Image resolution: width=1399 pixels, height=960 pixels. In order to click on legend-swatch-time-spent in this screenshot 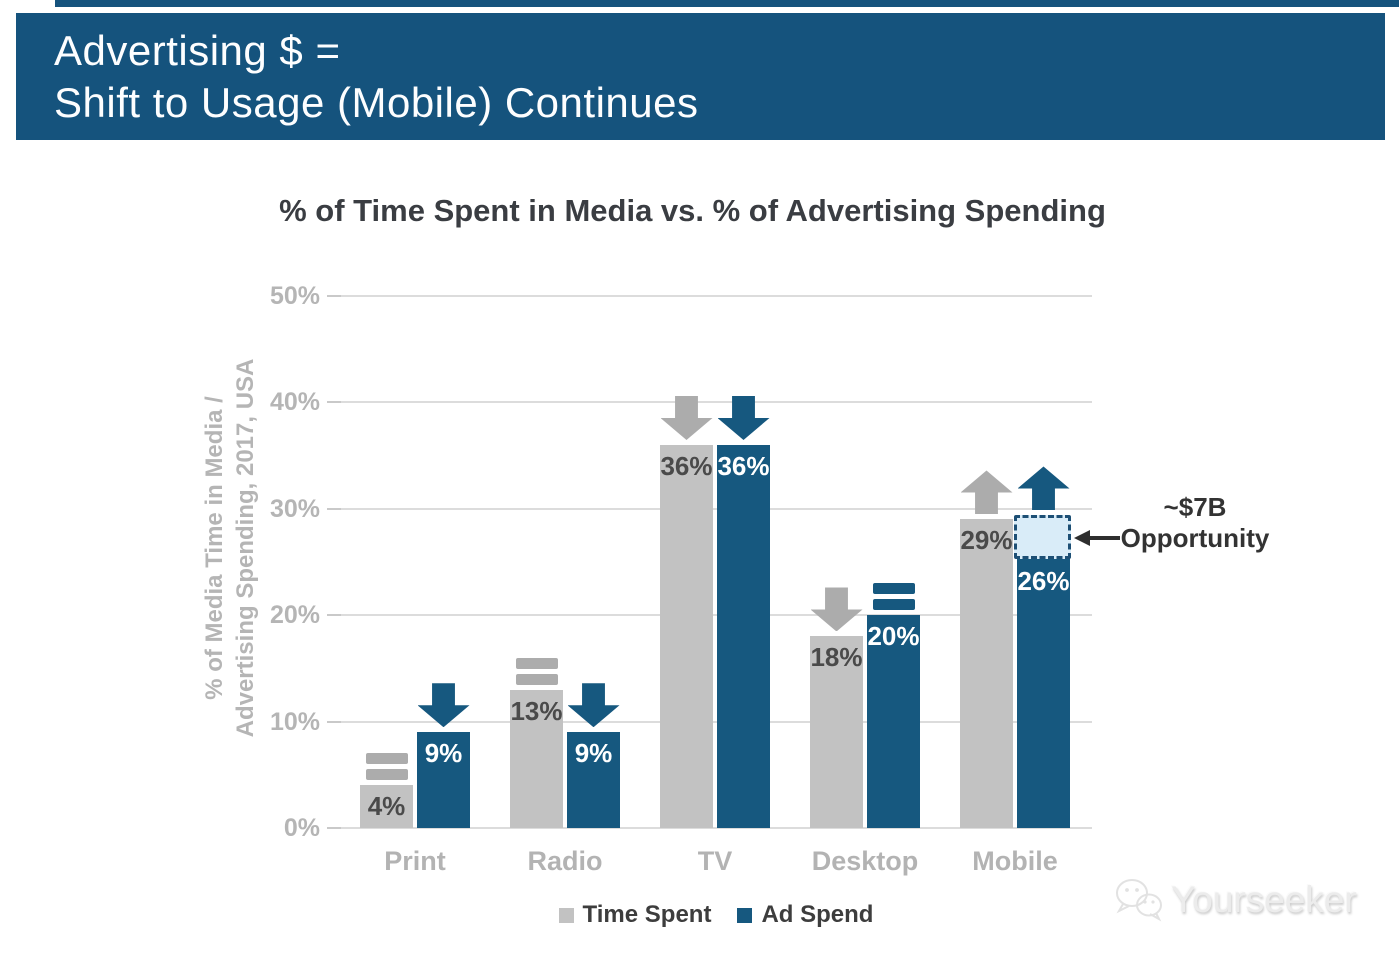, I will do `click(566, 915)`.